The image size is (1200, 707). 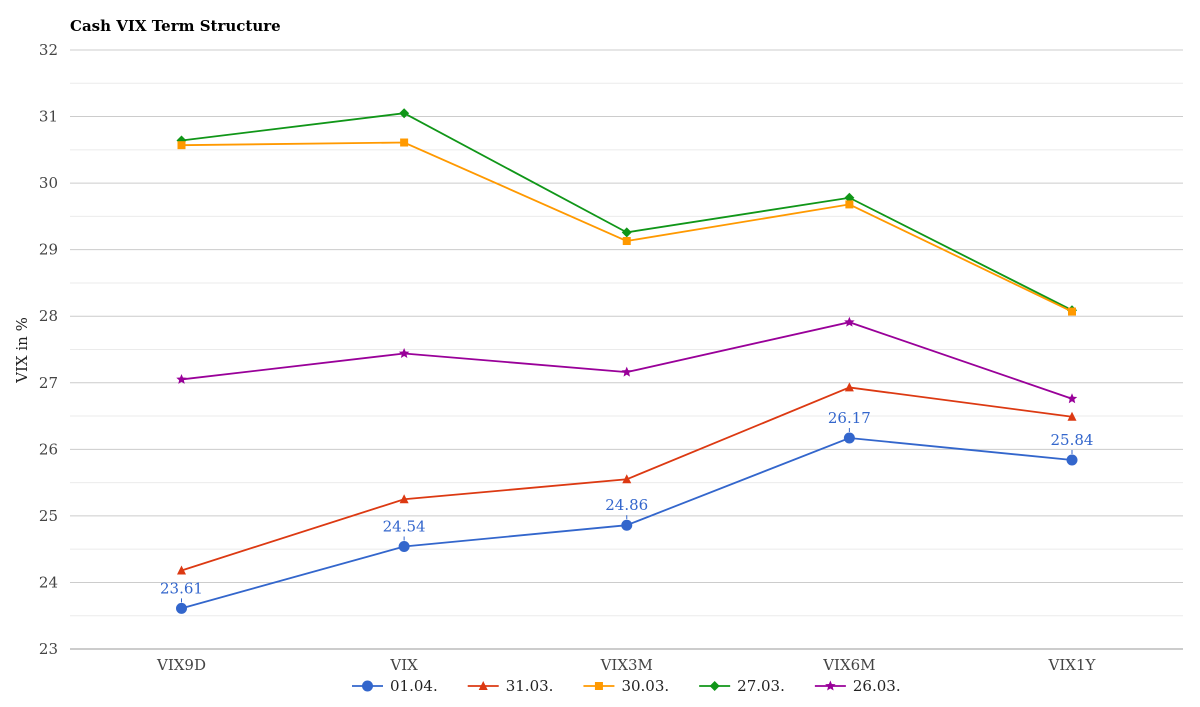 What do you see at coordinates (877, 686) in the screenshot?
I see `legend-label: 26.03.` at bounding box center [877, 686].